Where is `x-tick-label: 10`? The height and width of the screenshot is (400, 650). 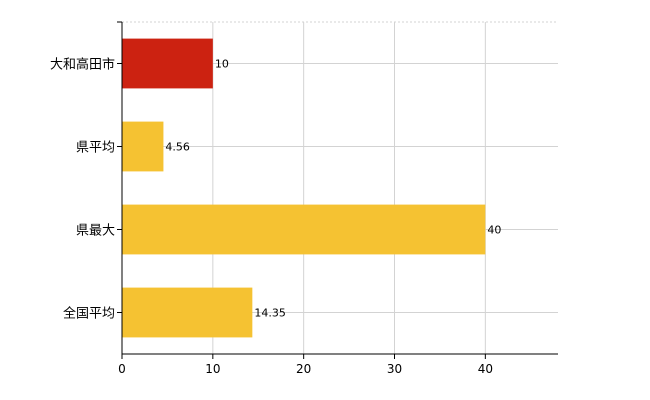 x-tick-label: 10 is located at coordinates (212, 369).